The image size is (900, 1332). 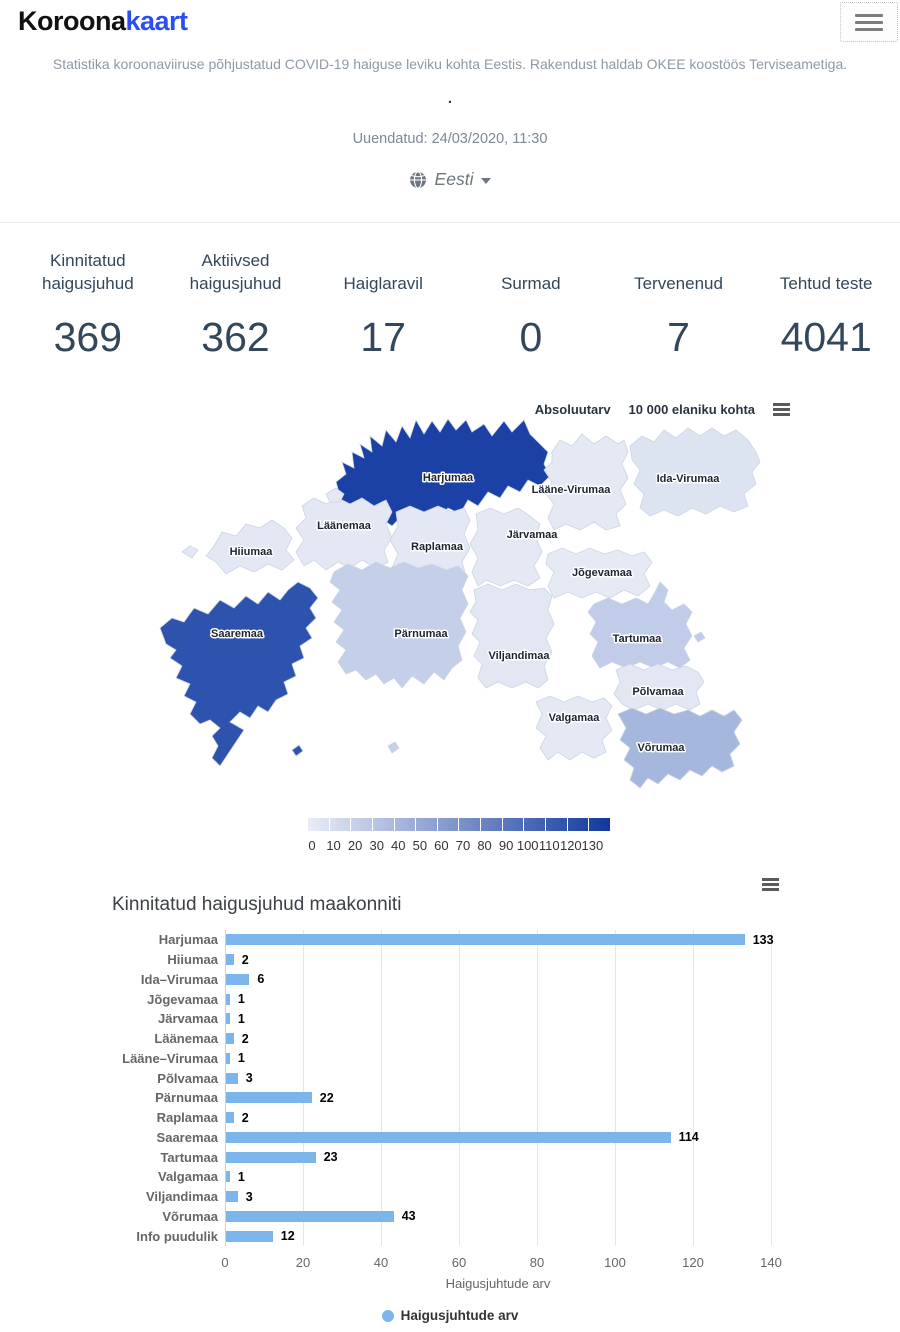 What do you see at coordinates (418, 179) in the screenshot?
I see `globe-icon` at bounding box center [418, 179].